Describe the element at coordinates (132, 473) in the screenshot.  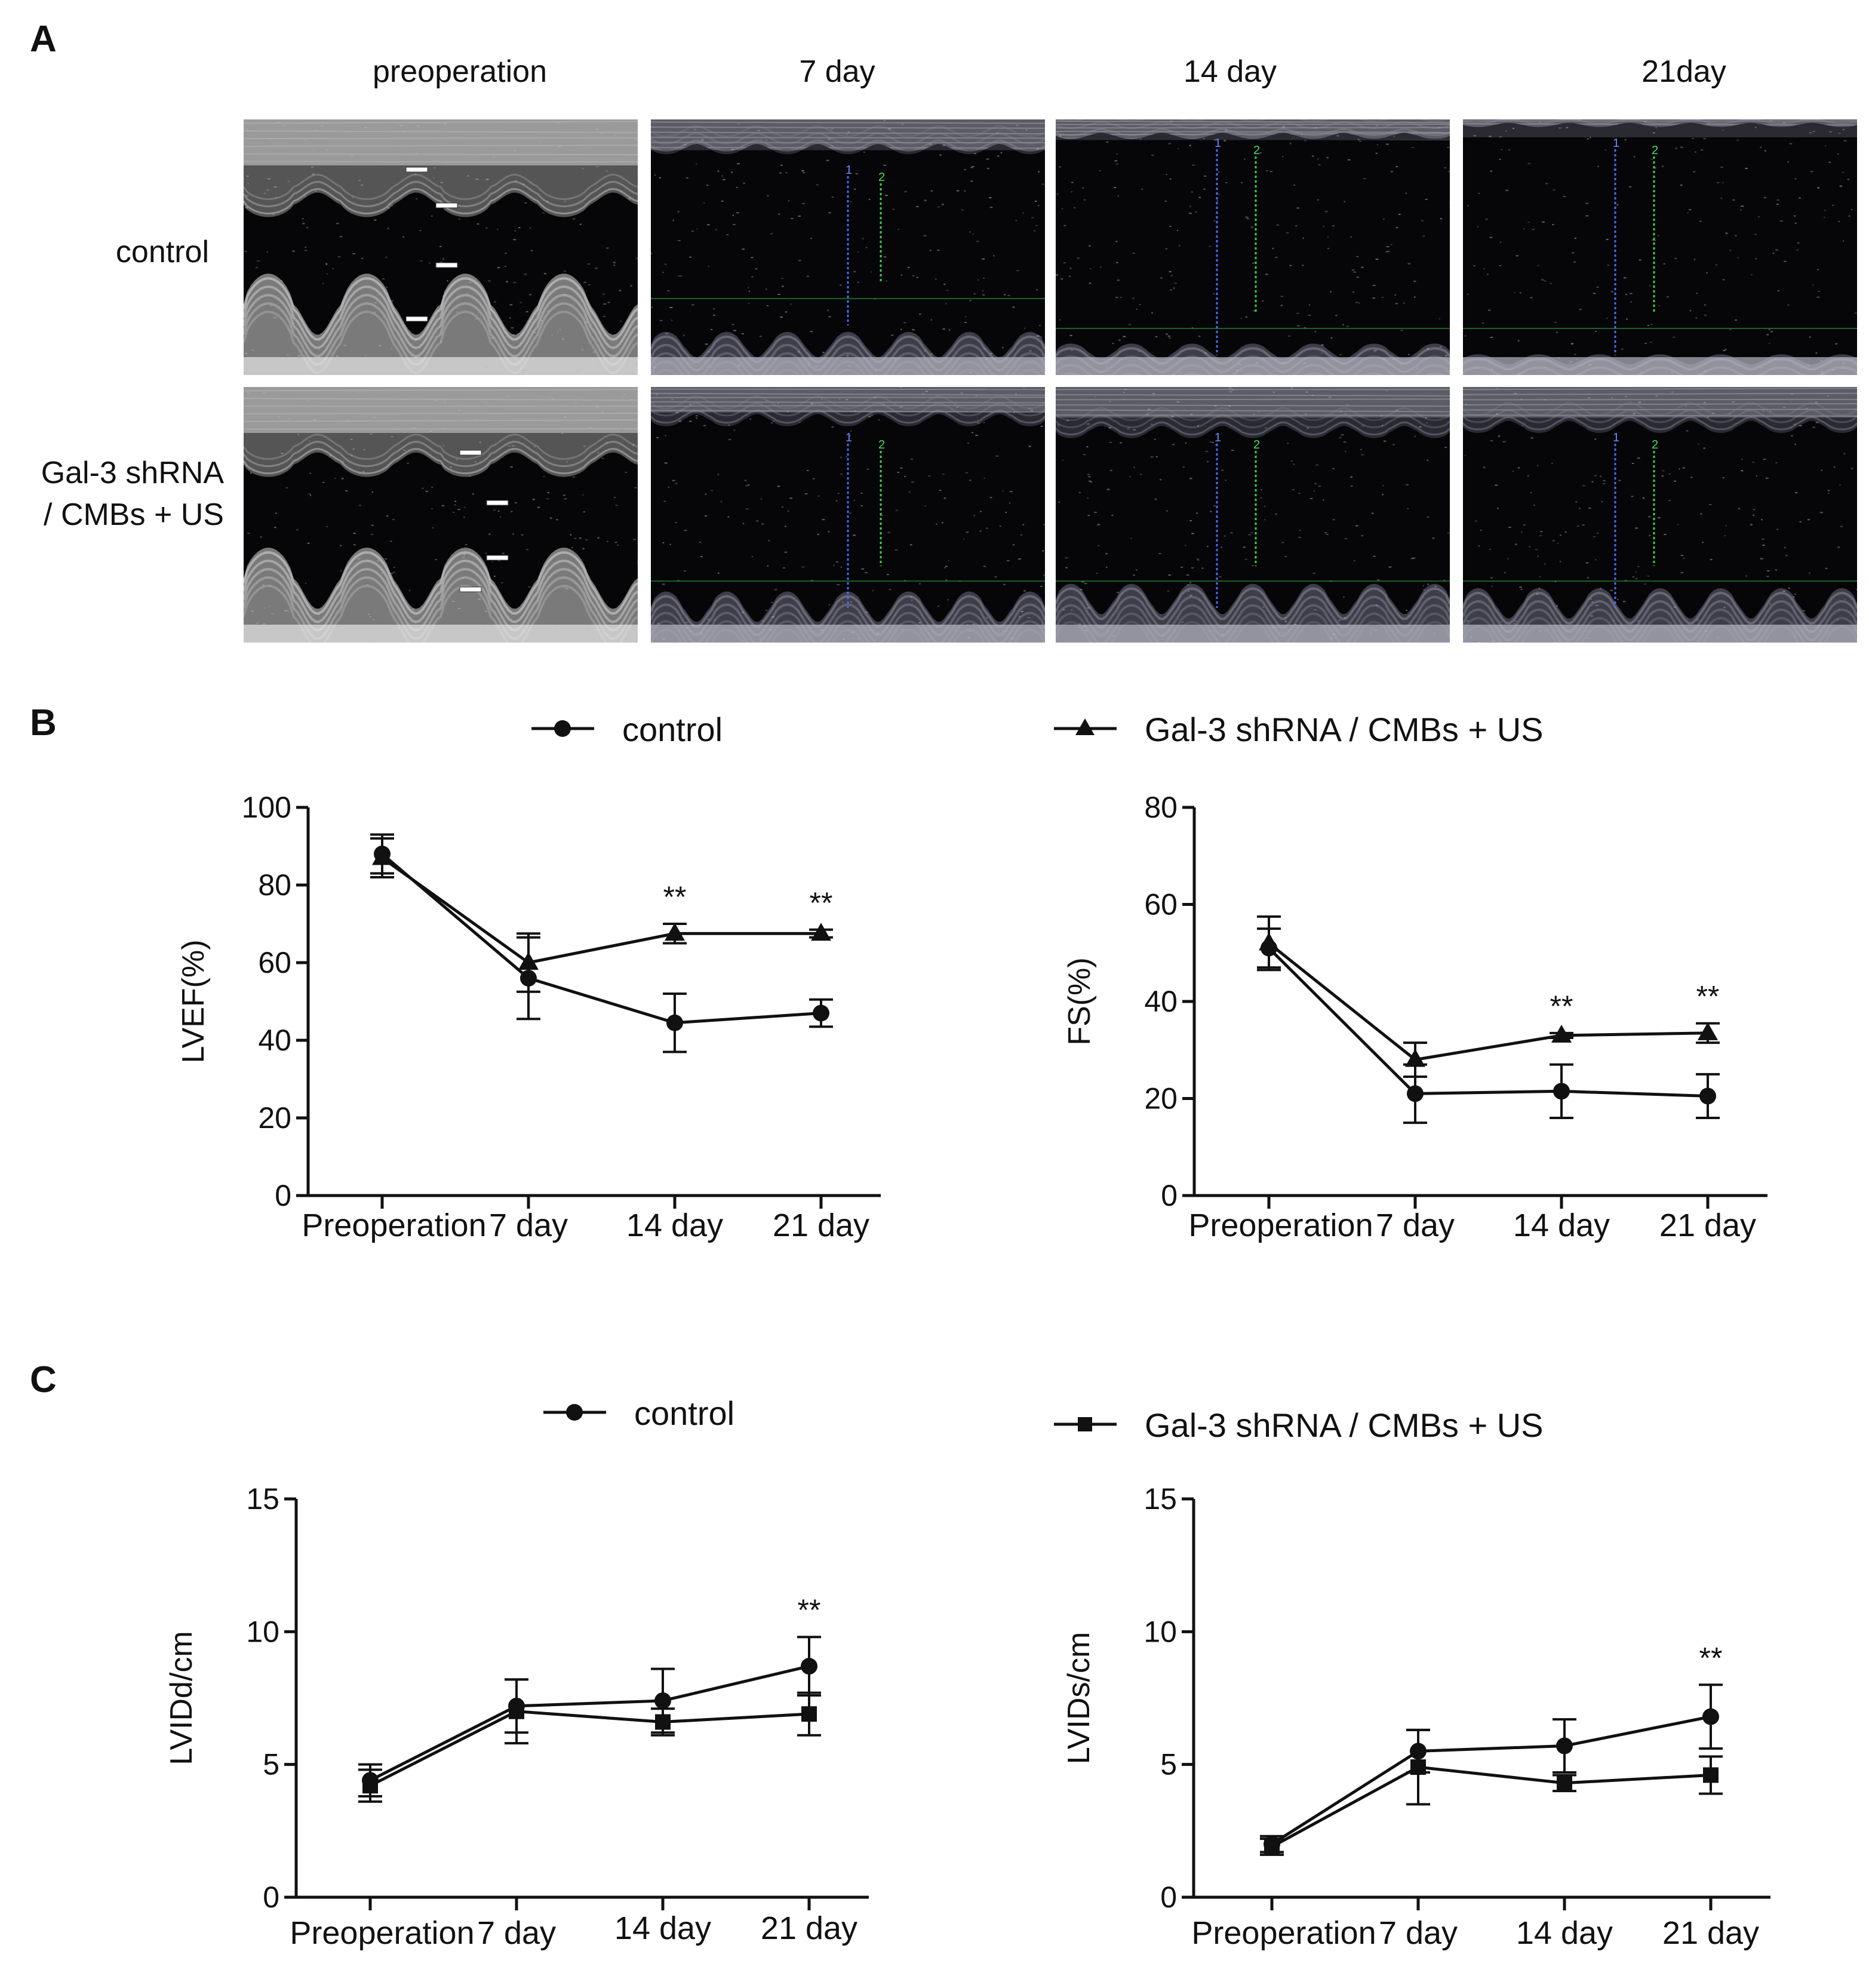
I see `row-label-treated-line1: Gal-3 shRNA` at that location.